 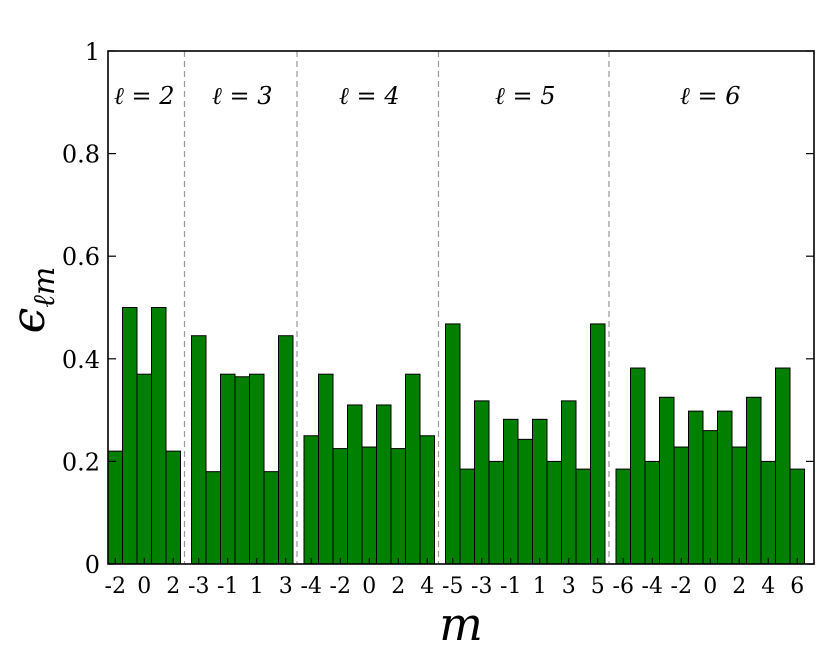 I want to click on x-axis-label: m, so click(x=461, y=624).